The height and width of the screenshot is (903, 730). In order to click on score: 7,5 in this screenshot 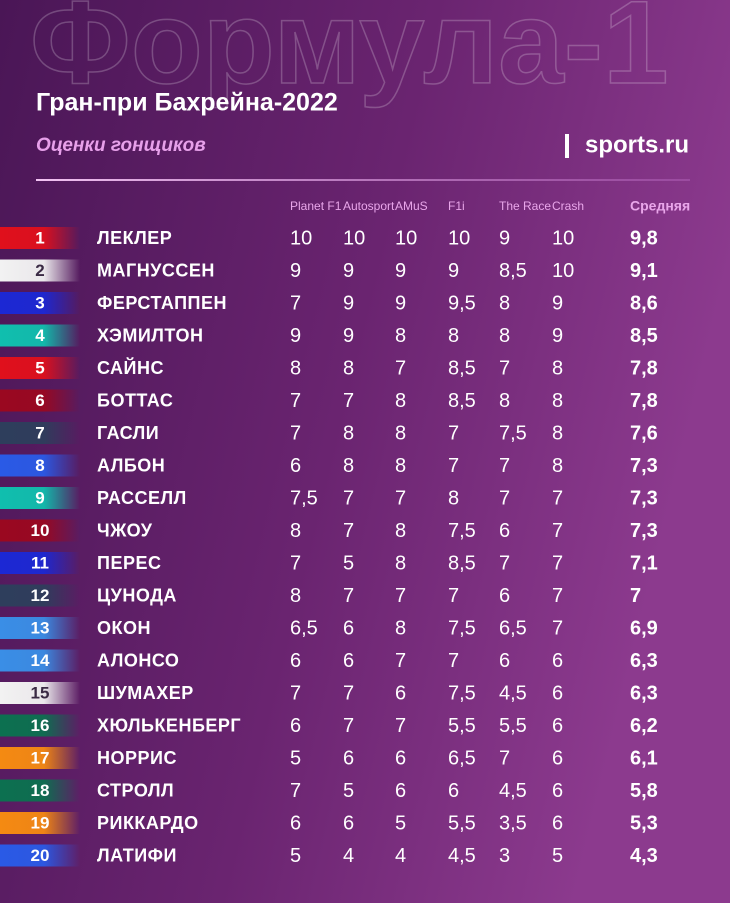, I will do `click(462, 531)`.